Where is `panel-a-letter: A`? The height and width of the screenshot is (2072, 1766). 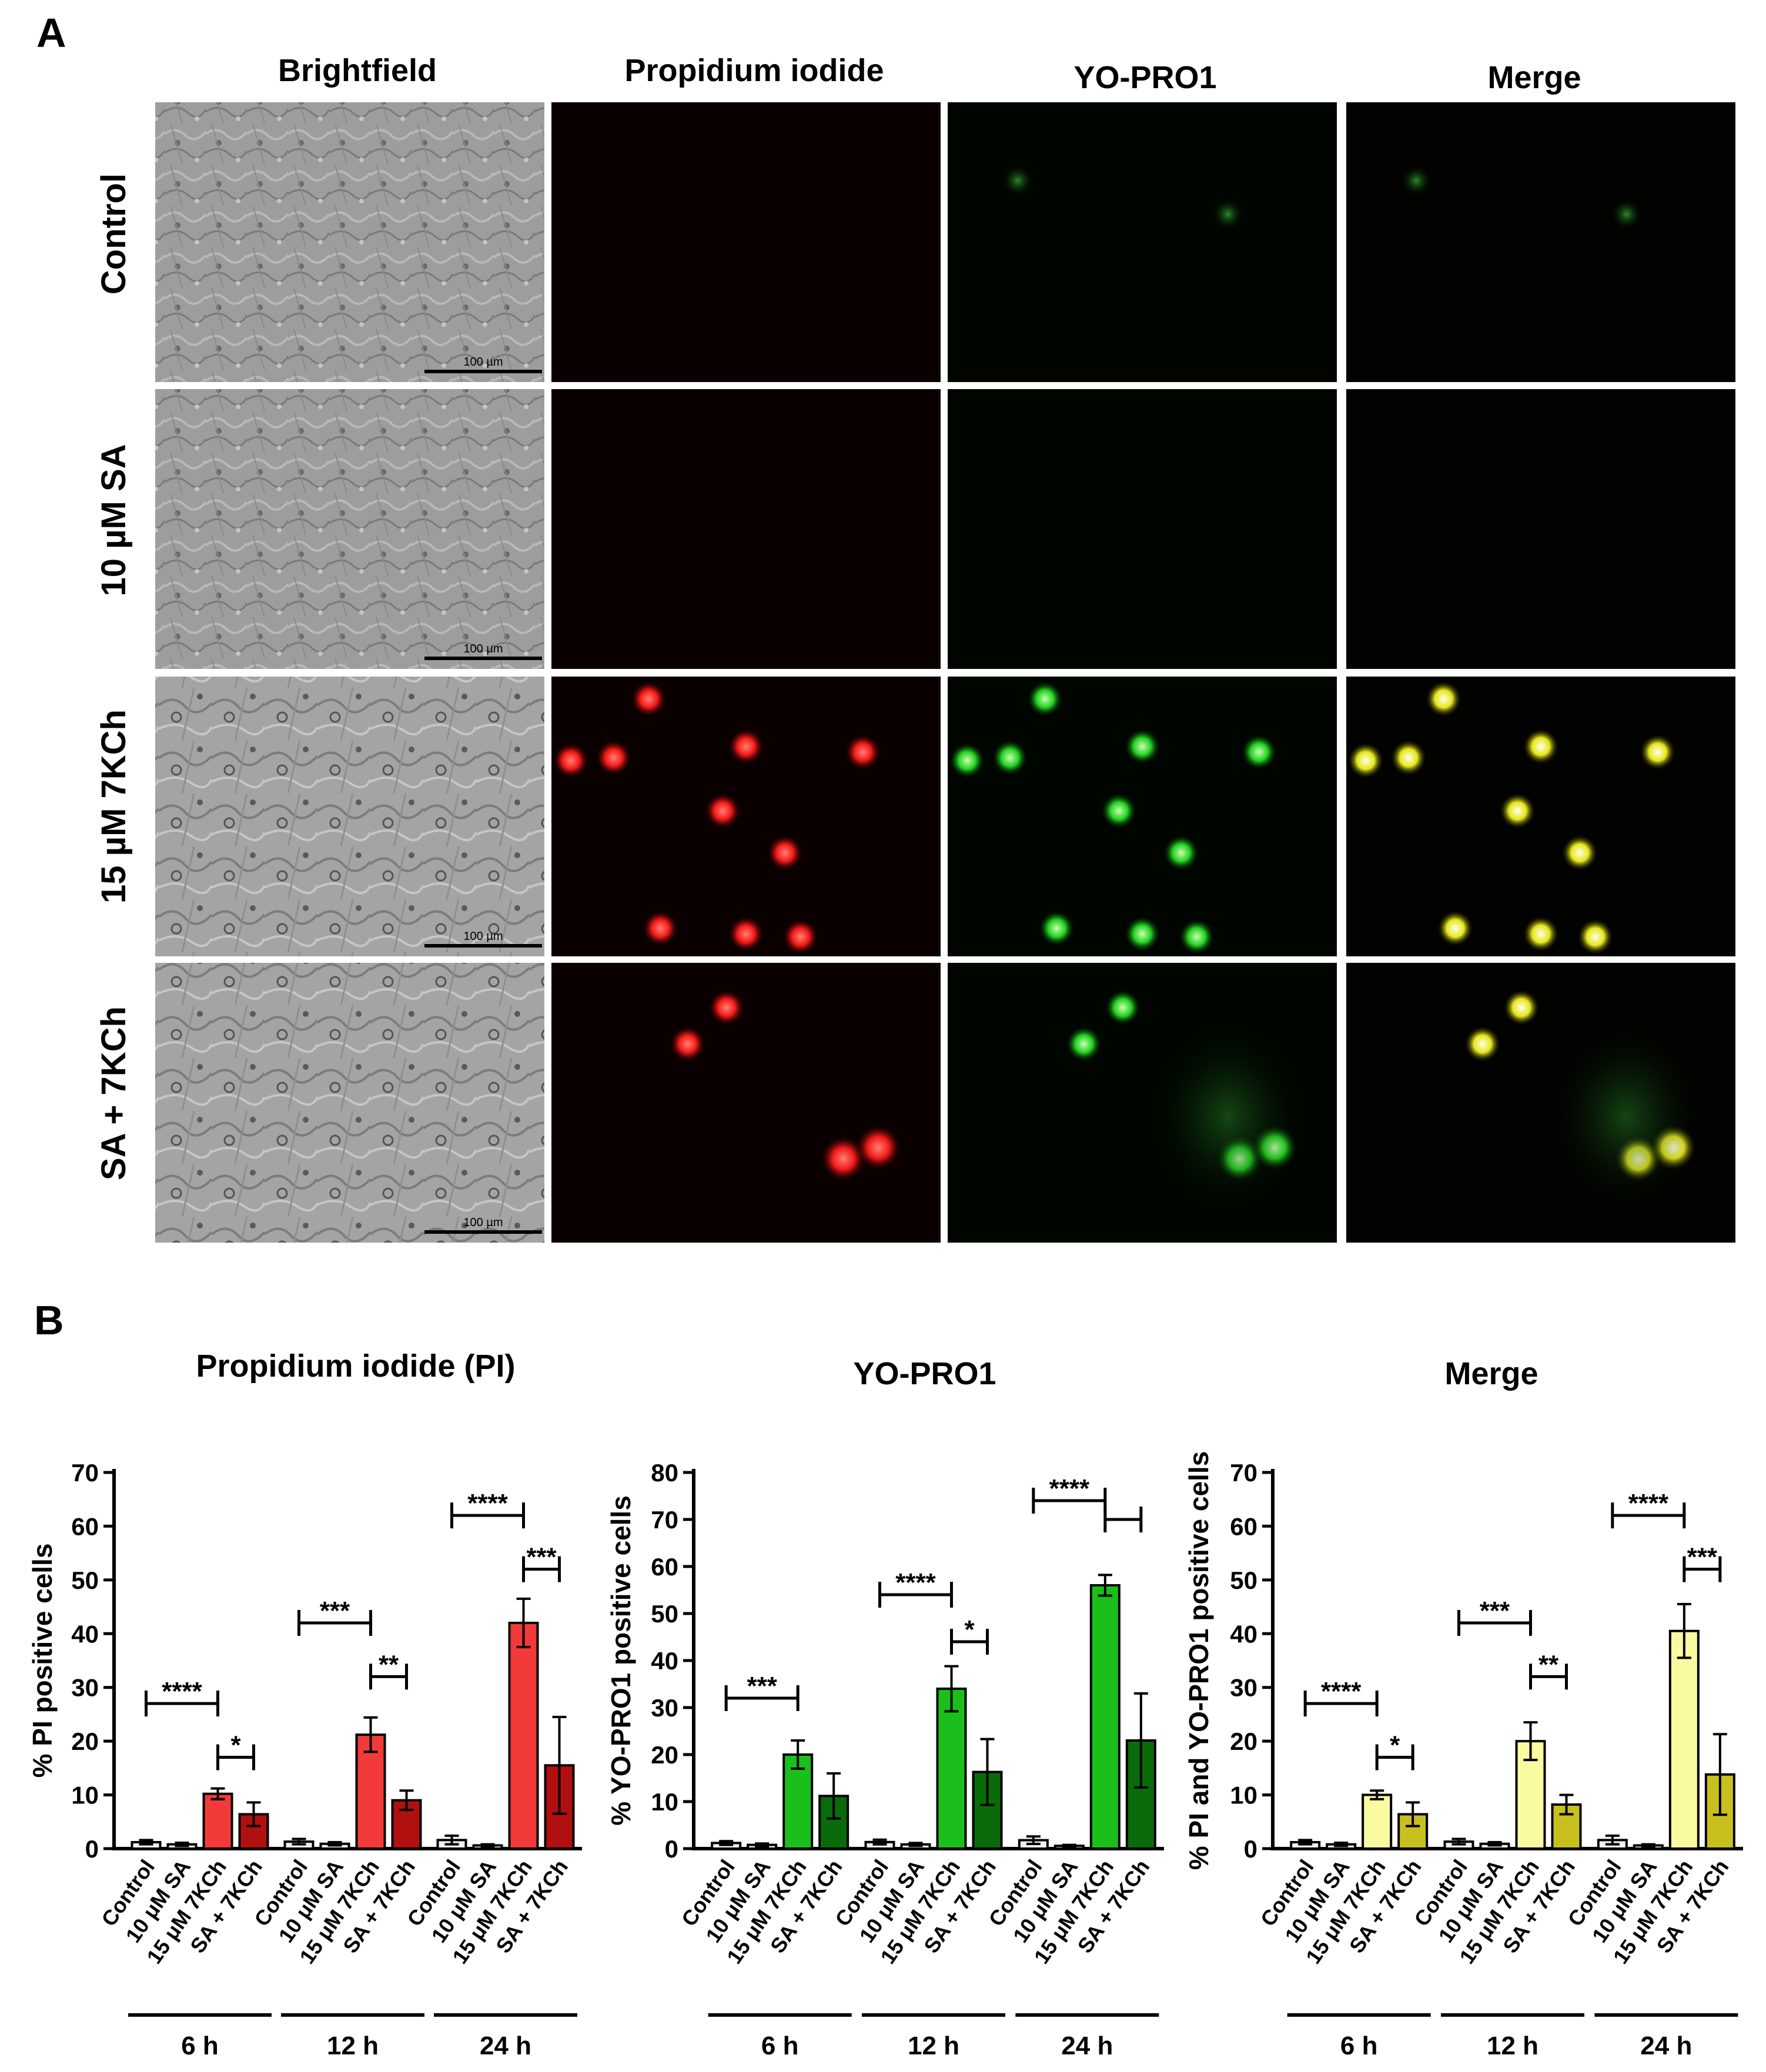 panel-a-letter: A is located at coordinates (51, 33).